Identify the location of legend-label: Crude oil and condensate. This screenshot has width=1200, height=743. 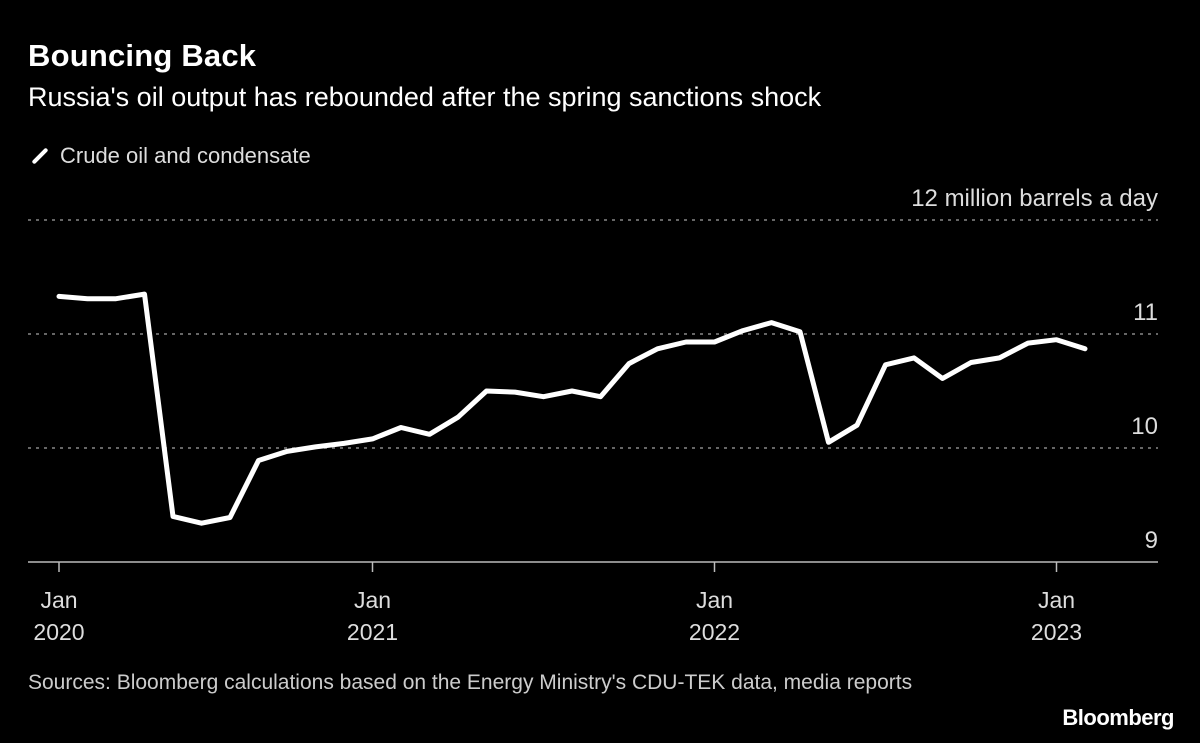
(185, 155).